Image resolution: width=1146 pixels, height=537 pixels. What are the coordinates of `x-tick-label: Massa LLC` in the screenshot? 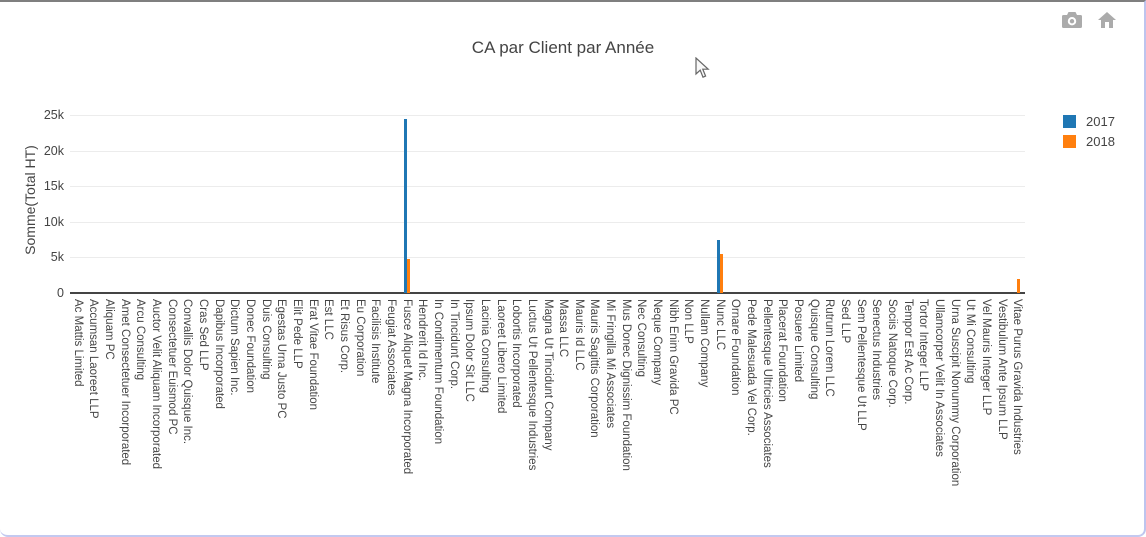 It's located at (563, 328).